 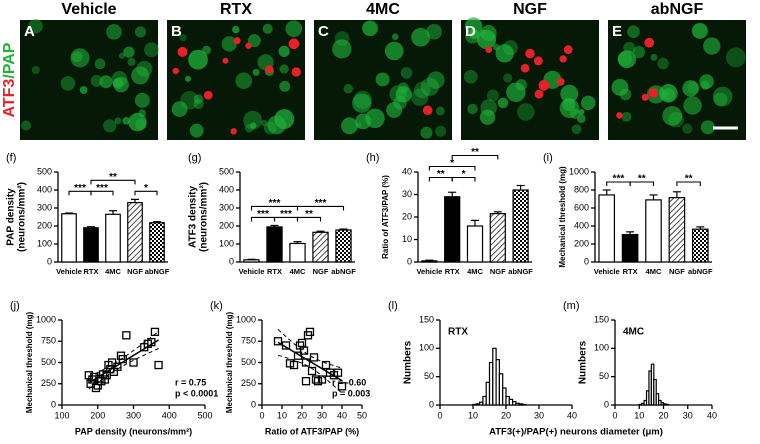 I want to click on x-tick-label: 200, so click(x=97, y=415).